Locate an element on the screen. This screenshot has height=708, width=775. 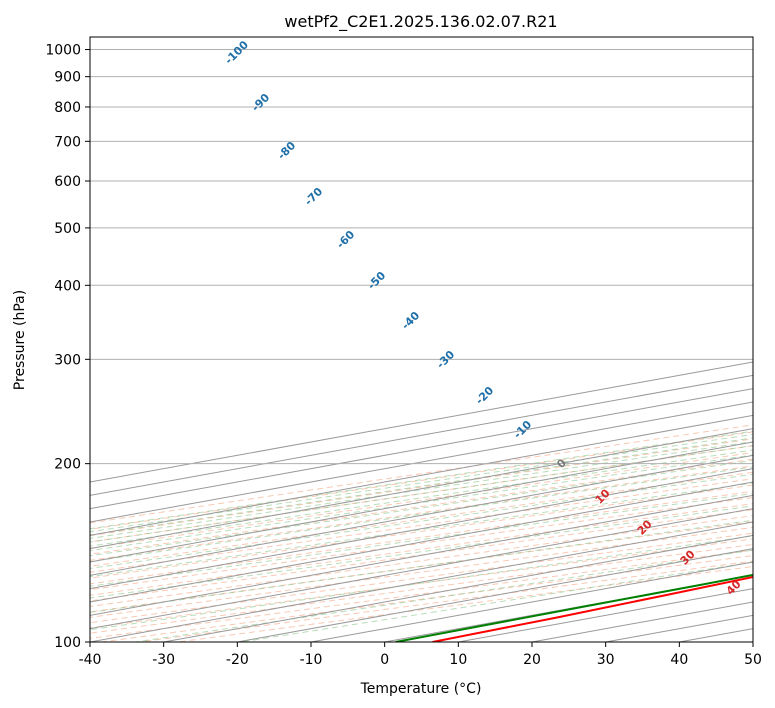
x-tick-label: -40 is located at coordinates (90, 660).